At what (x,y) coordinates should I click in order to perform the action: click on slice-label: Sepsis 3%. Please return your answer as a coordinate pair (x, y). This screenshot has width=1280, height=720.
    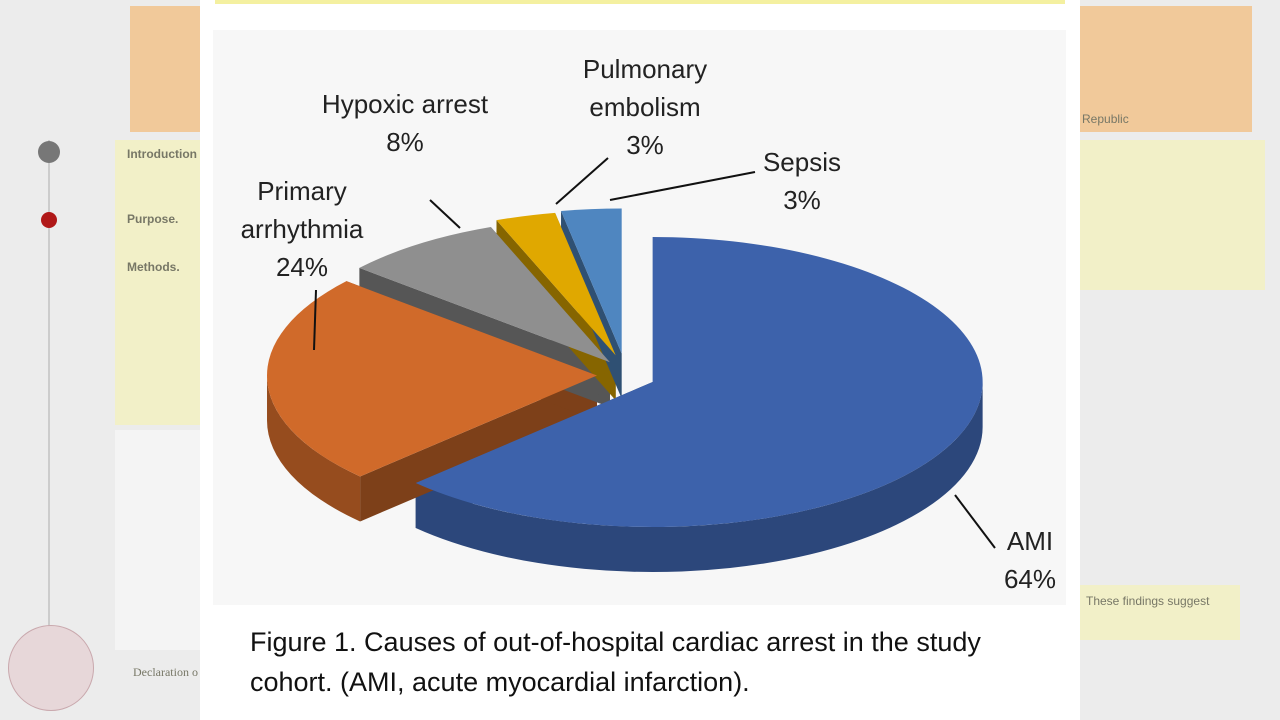
    Looking at the image, I should click on (802, 181).